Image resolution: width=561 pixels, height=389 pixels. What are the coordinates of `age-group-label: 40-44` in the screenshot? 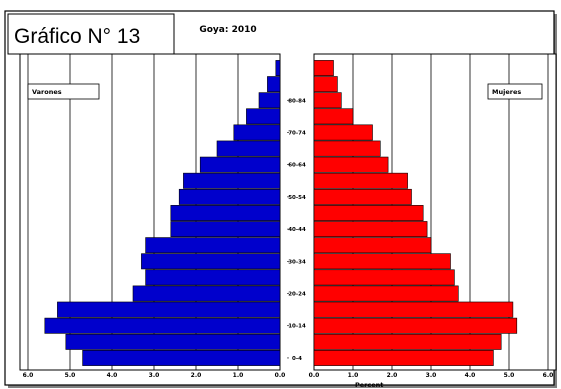 It's located at (297, 230).